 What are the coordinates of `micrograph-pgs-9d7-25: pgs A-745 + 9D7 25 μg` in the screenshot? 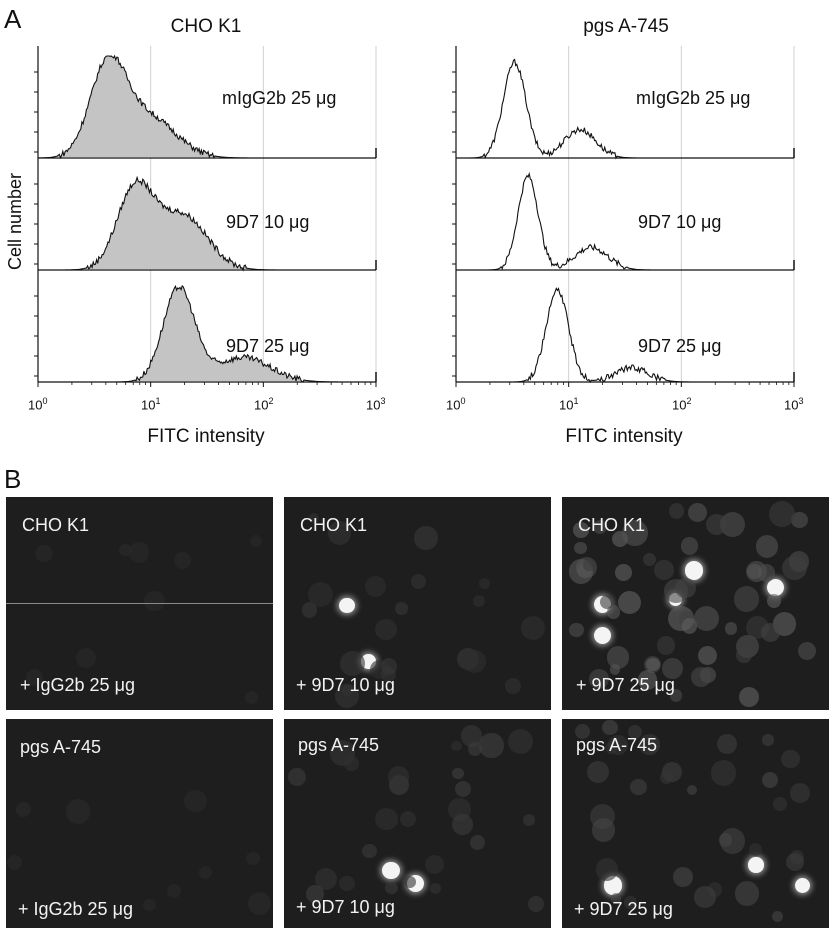 It's located at (695, 823).